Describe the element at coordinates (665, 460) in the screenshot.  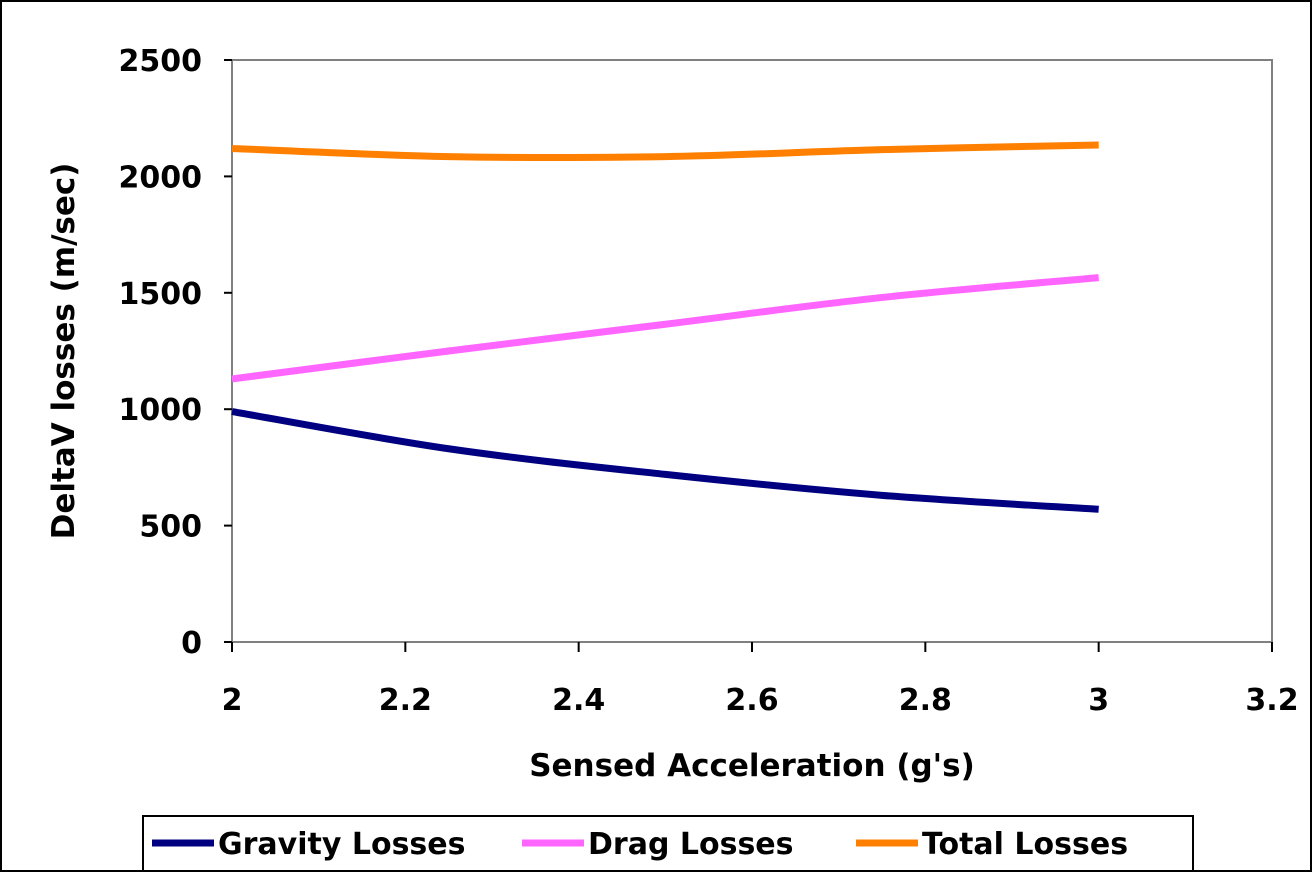
I see `series-line-gravity-losses` at that location.